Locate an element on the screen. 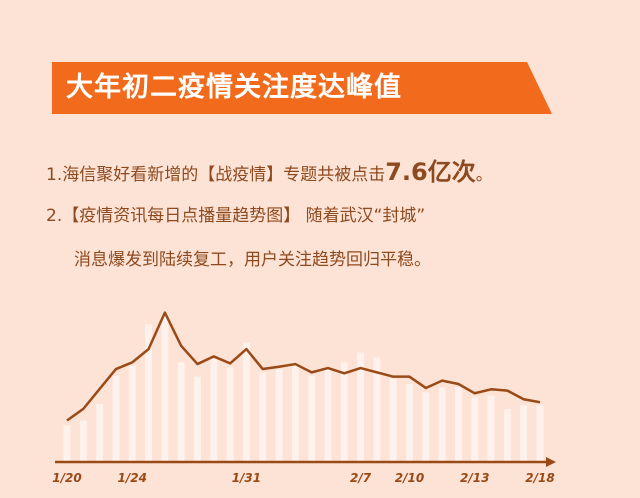  bar-1/23 is located at coordinates (116, 418).